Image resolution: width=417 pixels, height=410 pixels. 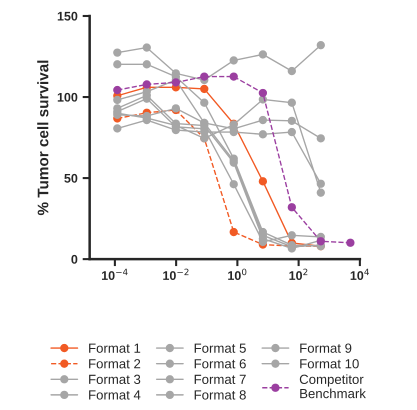 I want to click on legend-label: Format 1, so click(x=114, y=348).